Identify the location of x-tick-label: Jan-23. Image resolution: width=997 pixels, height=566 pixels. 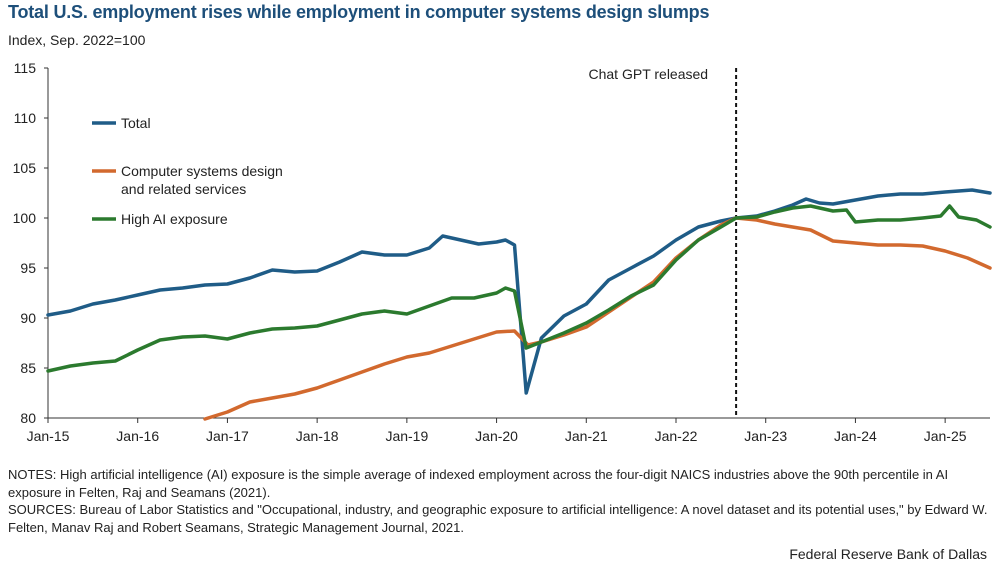
(765, 436).